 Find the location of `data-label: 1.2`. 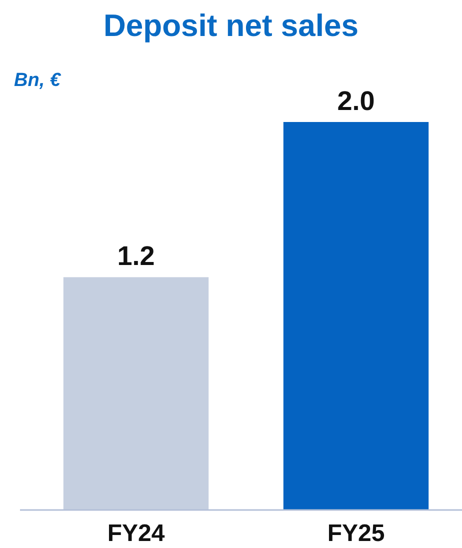

data-label: 1.2 is located at coordinates (136, 256).